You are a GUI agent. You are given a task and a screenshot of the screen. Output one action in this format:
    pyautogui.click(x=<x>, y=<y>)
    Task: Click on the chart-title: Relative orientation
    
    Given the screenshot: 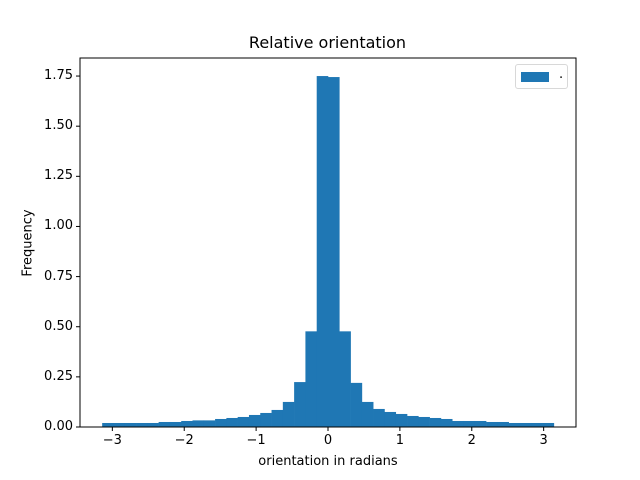 What is the action you would take?
    pyautogui.click(x=327, y=42)
    